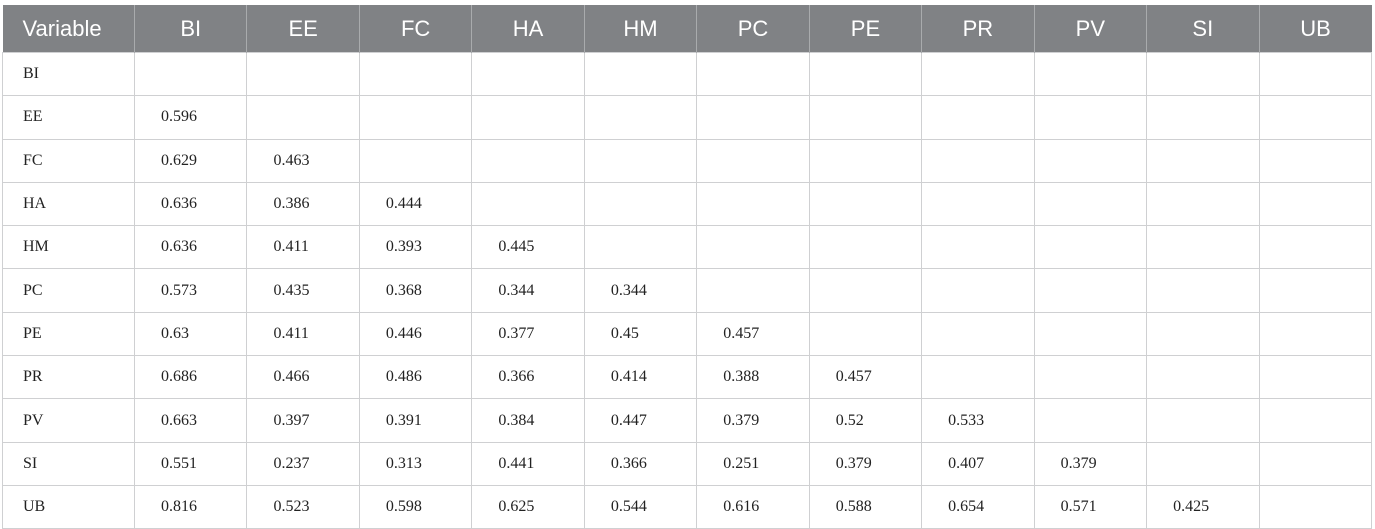 This screenshot has width=1375, height=529. I want to click on header-cell: HM, so click(640, 29).